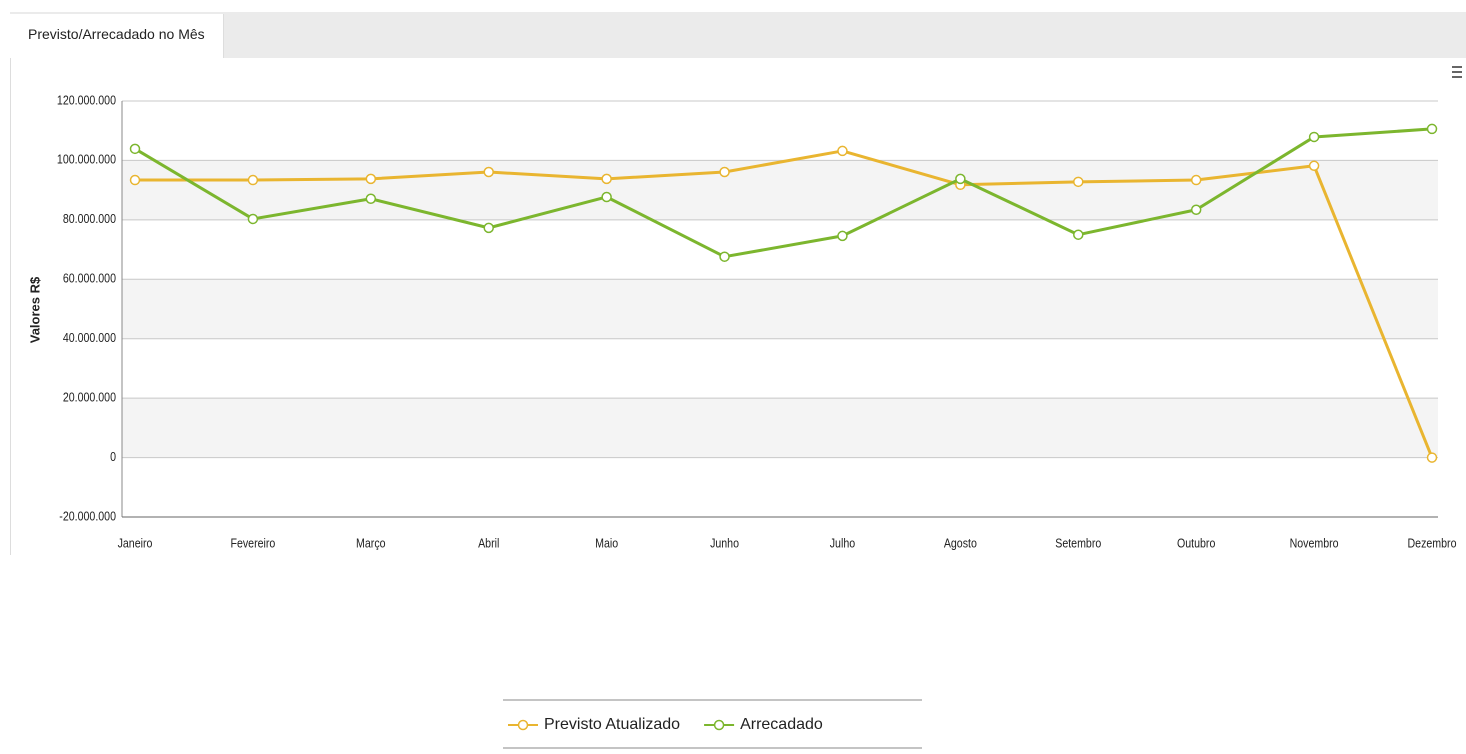 This screenshot has width=1466, height=754. I want to click on x-tick-label: Novembro, so click(1314, 544).